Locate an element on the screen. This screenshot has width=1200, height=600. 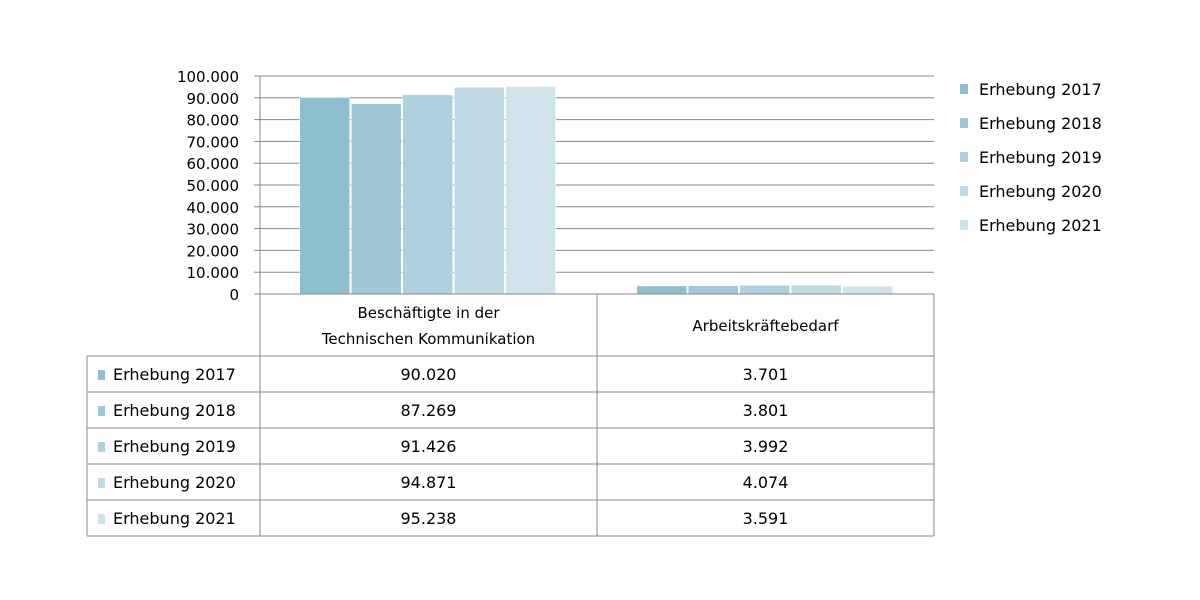
y-tick-label: 0 is located at coordinates (234, 295).